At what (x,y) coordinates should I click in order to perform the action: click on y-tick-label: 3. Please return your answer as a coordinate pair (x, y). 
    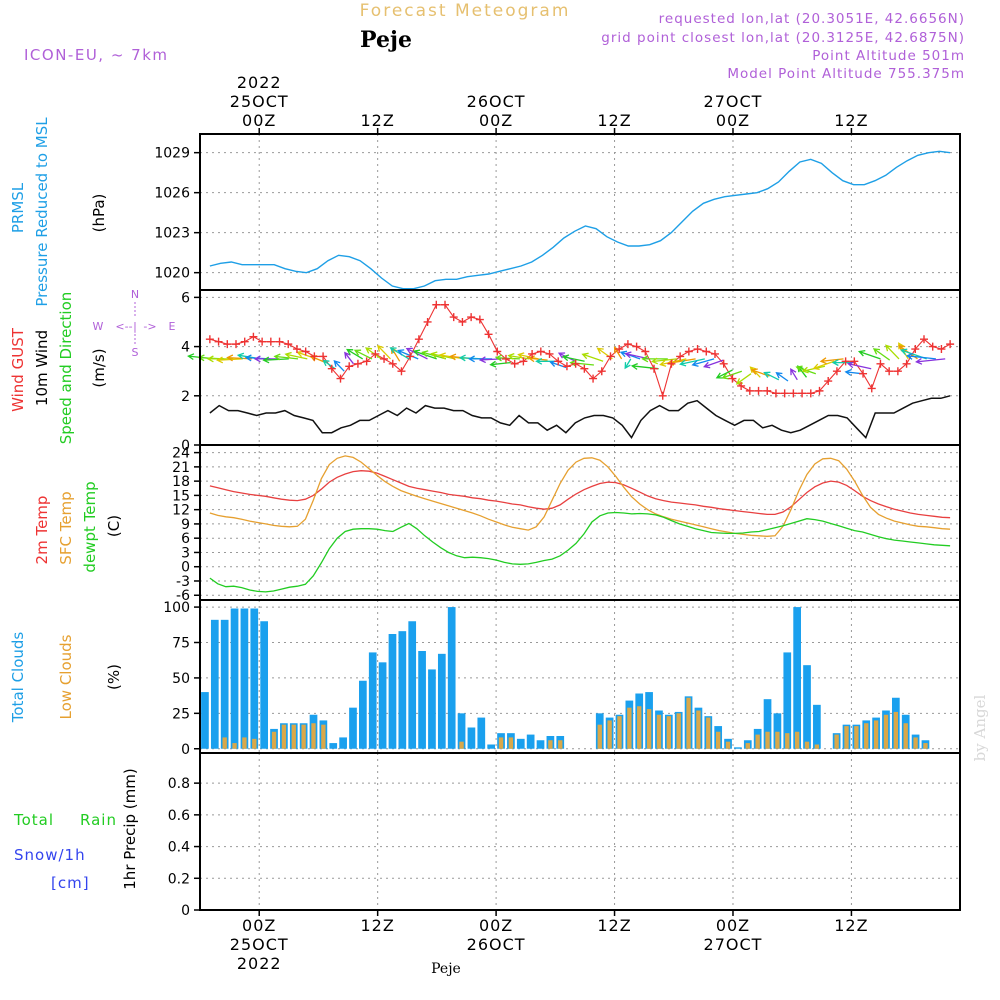
    Looking at the image, I should click on (185, 553).